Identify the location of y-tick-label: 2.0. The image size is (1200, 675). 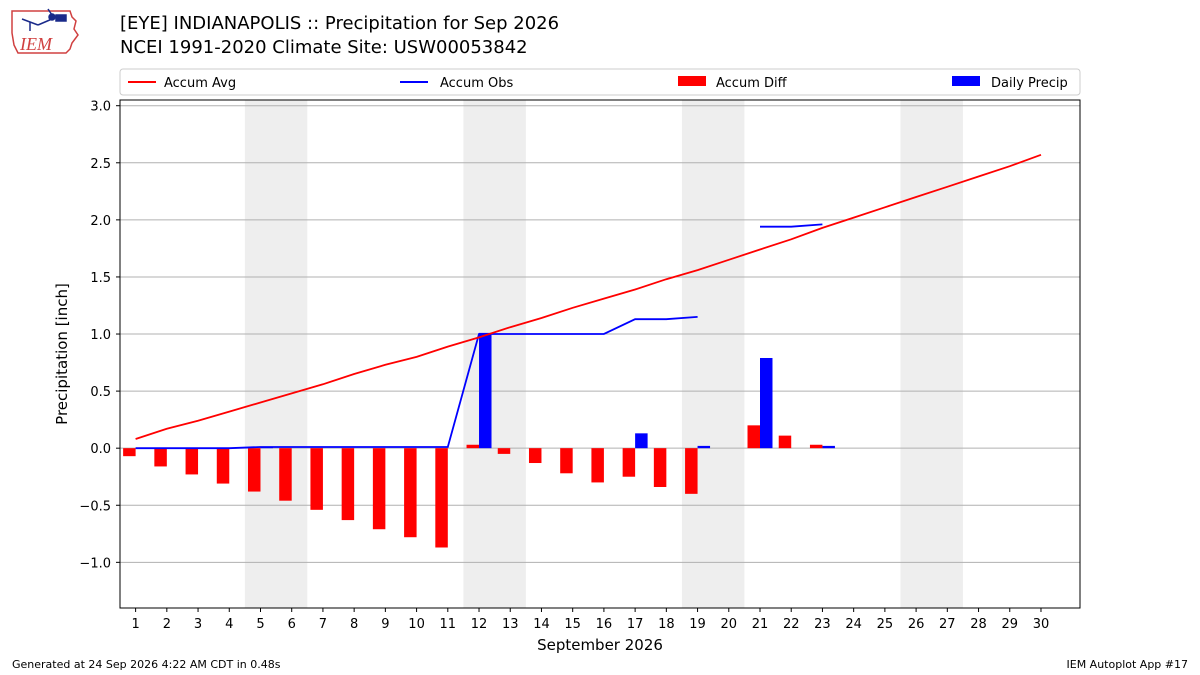
(100, 221).